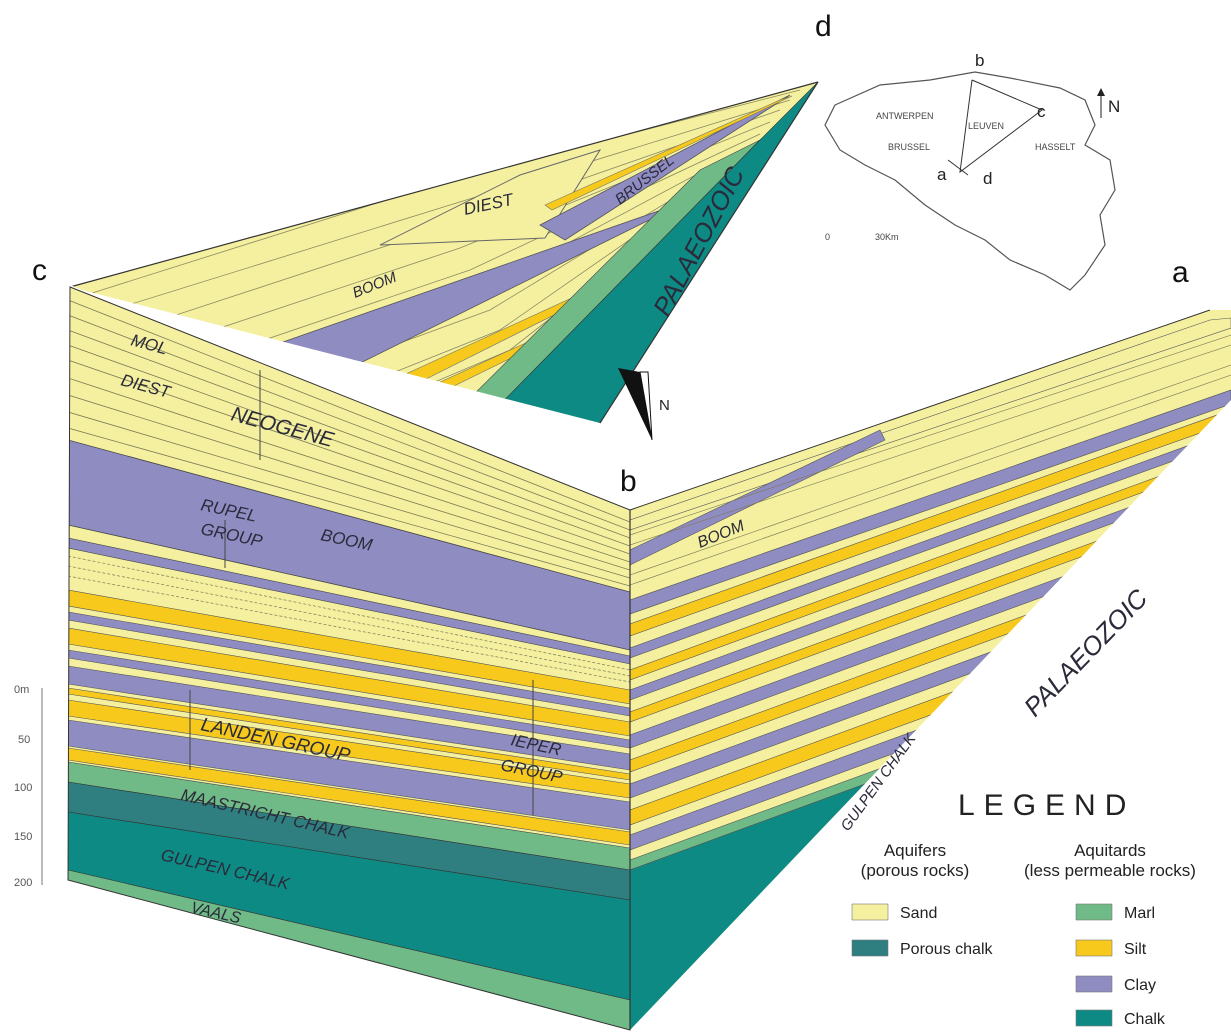 This screenshot has width=1231, height=1033. I want to click on map-scale-30km: 30Km, so click(887, 237).